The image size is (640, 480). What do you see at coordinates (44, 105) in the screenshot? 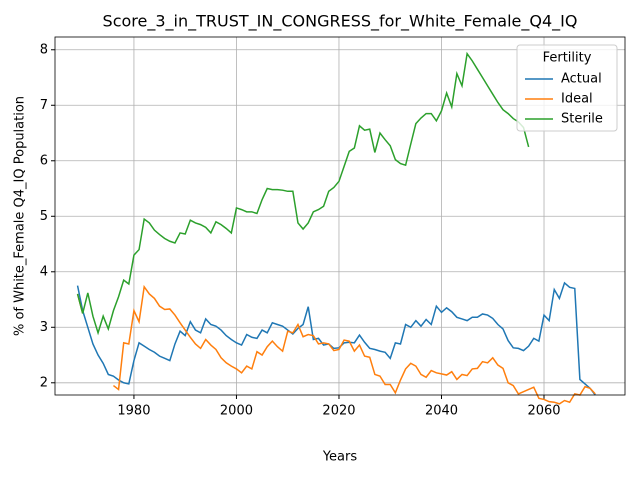
I see `y-tick-label: 7` at bounding box center [44, 105].